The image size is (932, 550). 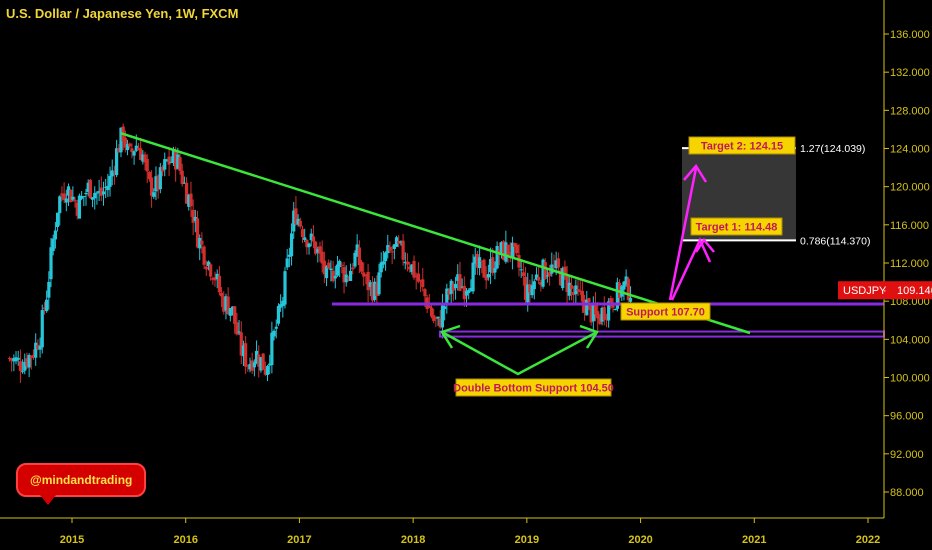 I want to click on target1-label-bg, so click(x=736, y=226).